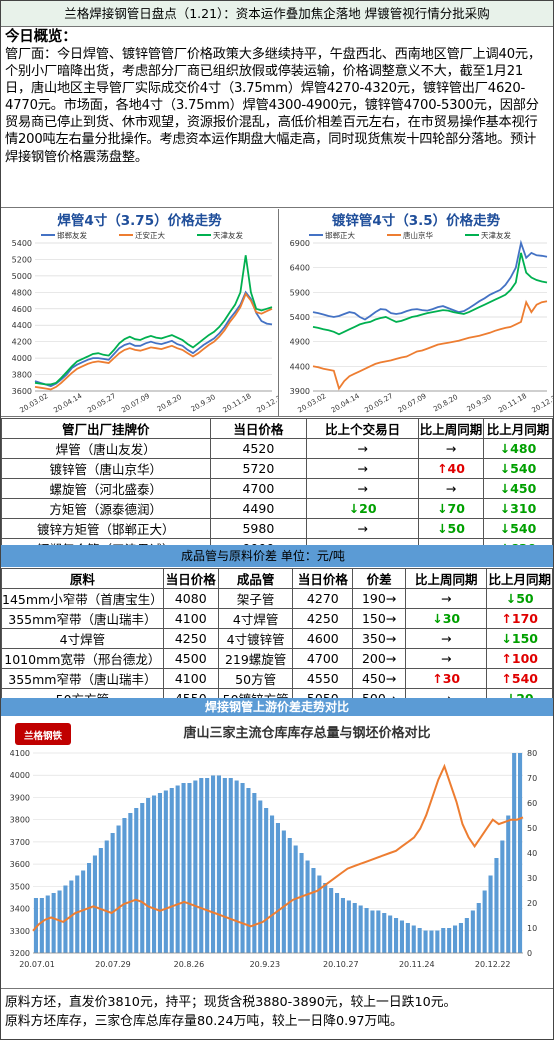 The height and width of the screenshot is (1040, 554). Describe the element at coordinates (532, 803) in the screenshot. I see `y2-tick-label: 60` at that location.